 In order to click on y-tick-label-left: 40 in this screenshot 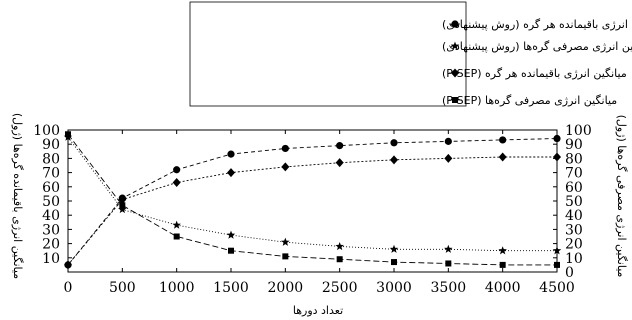, I will do `click(51, 216)`.